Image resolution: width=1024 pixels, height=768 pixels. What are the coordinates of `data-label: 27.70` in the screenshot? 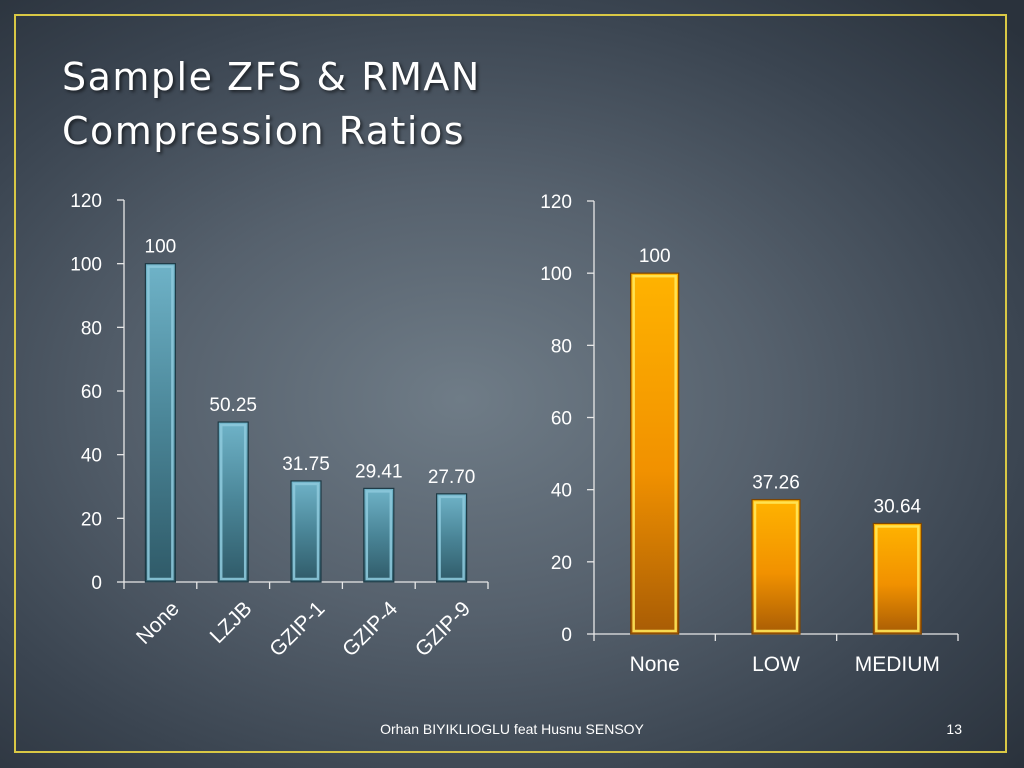 It's located at (452, 477).